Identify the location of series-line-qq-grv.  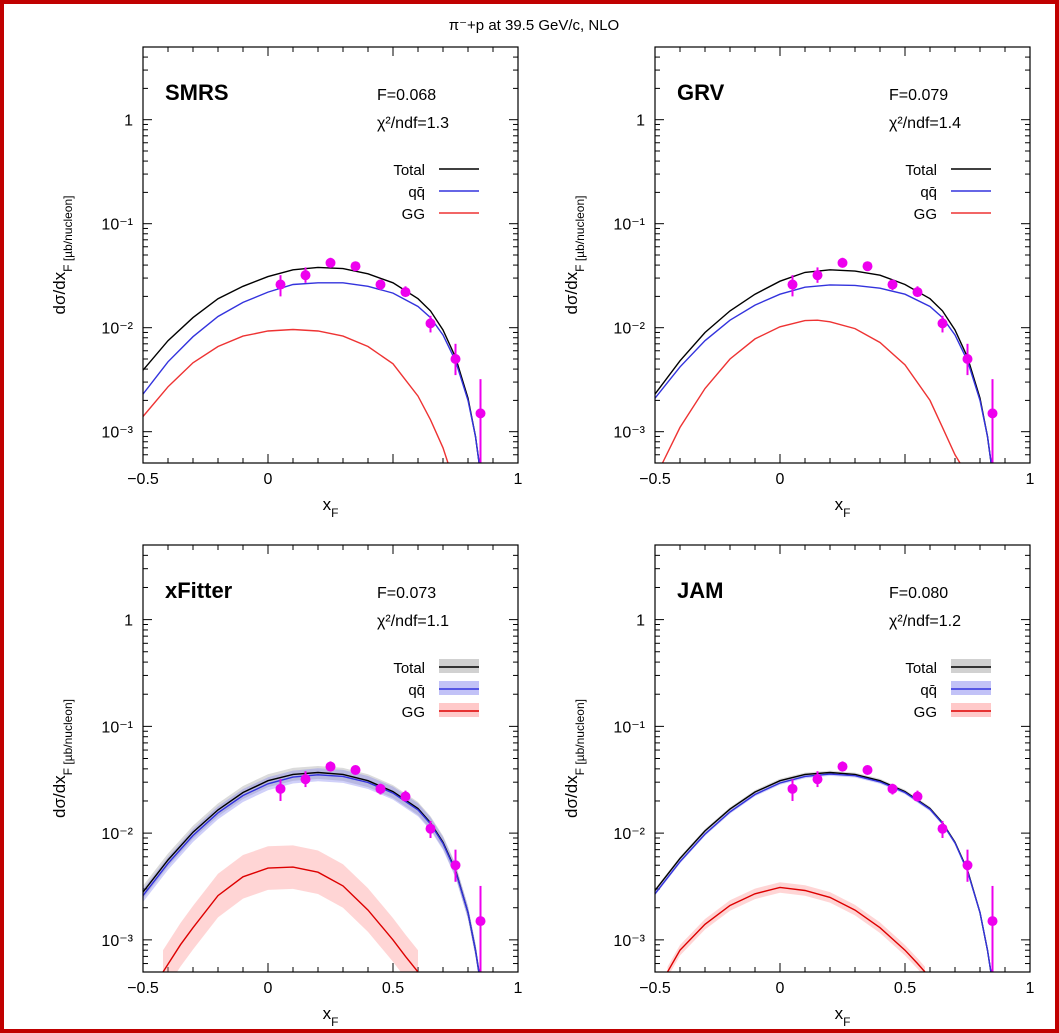
(823, 373).